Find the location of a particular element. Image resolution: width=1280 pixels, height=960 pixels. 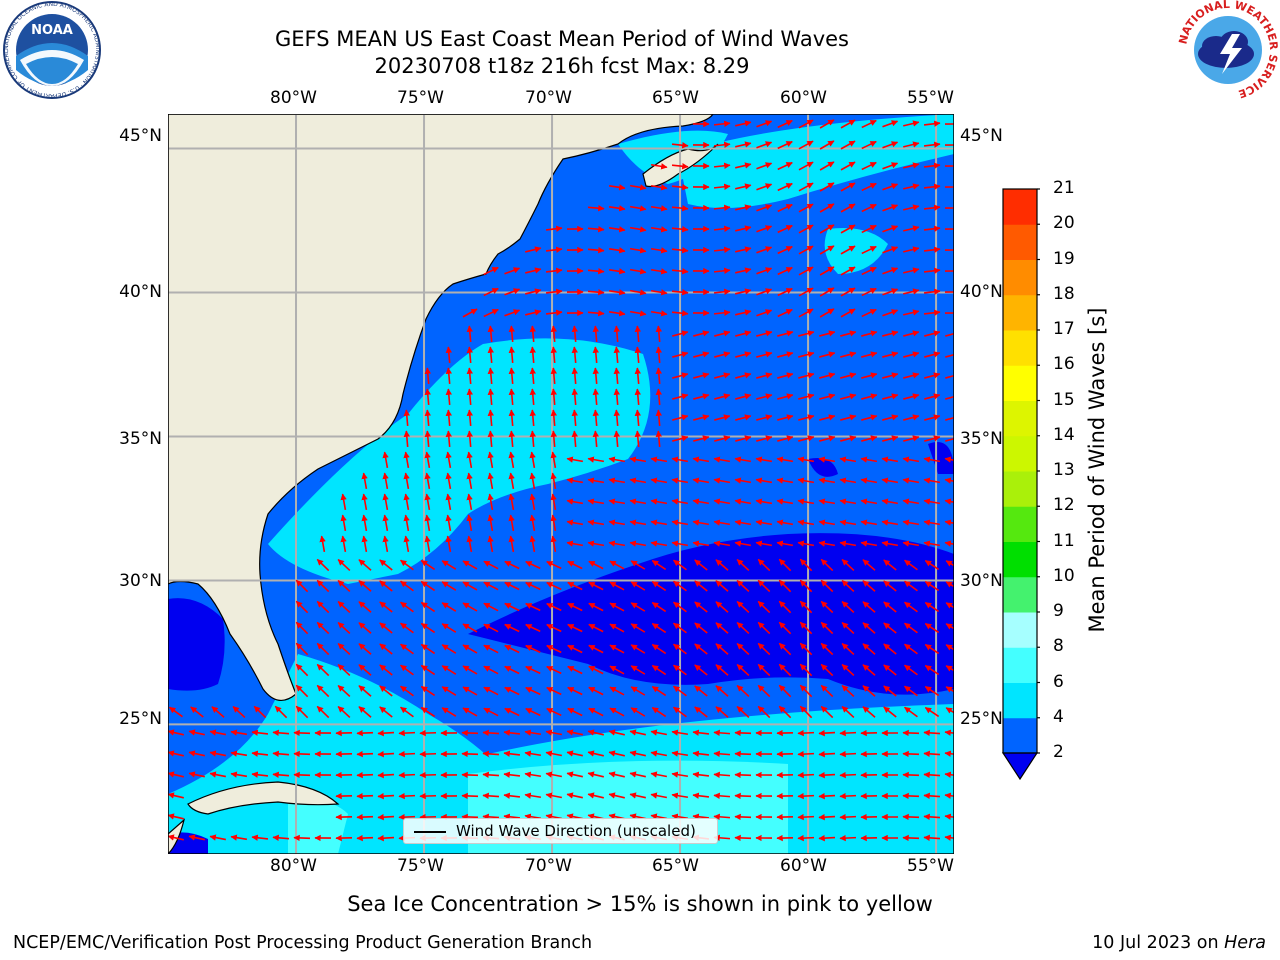

footer-host: Hera is located at coordinates (1245, 943).